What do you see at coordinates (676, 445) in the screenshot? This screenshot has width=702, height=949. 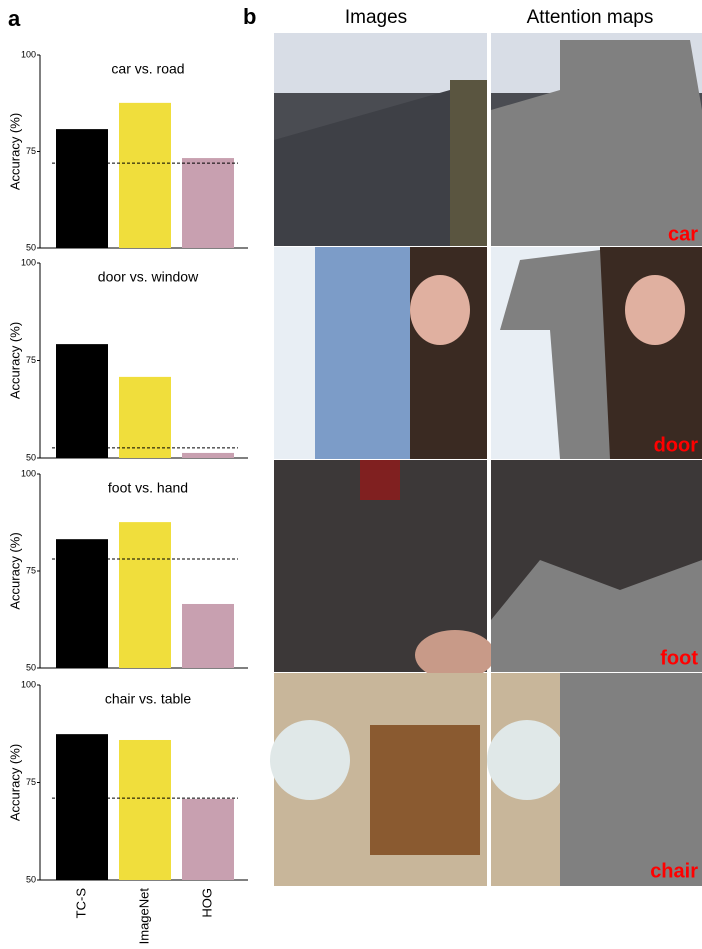 I see `image-label: door` at bounding box center [676, 445].